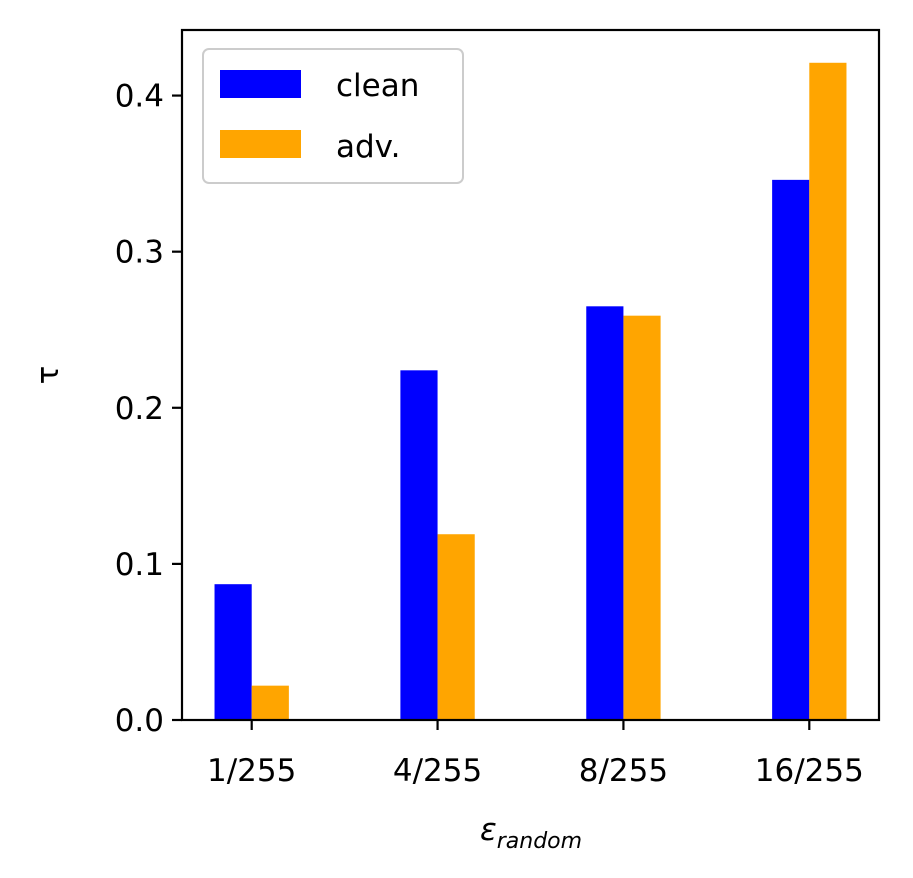 This screenshot has width=913, height=878. Describe the element at coordinates (139, 721) in the screenshot. I see `y-tick-label-0: 0.0` at that location.